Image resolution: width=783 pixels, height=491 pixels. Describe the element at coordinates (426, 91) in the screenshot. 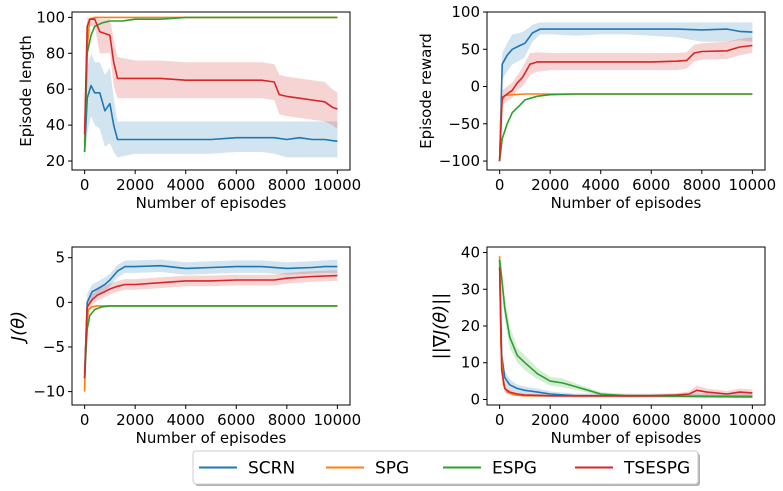

I see `y-axis-label: Episode reward` at that location.